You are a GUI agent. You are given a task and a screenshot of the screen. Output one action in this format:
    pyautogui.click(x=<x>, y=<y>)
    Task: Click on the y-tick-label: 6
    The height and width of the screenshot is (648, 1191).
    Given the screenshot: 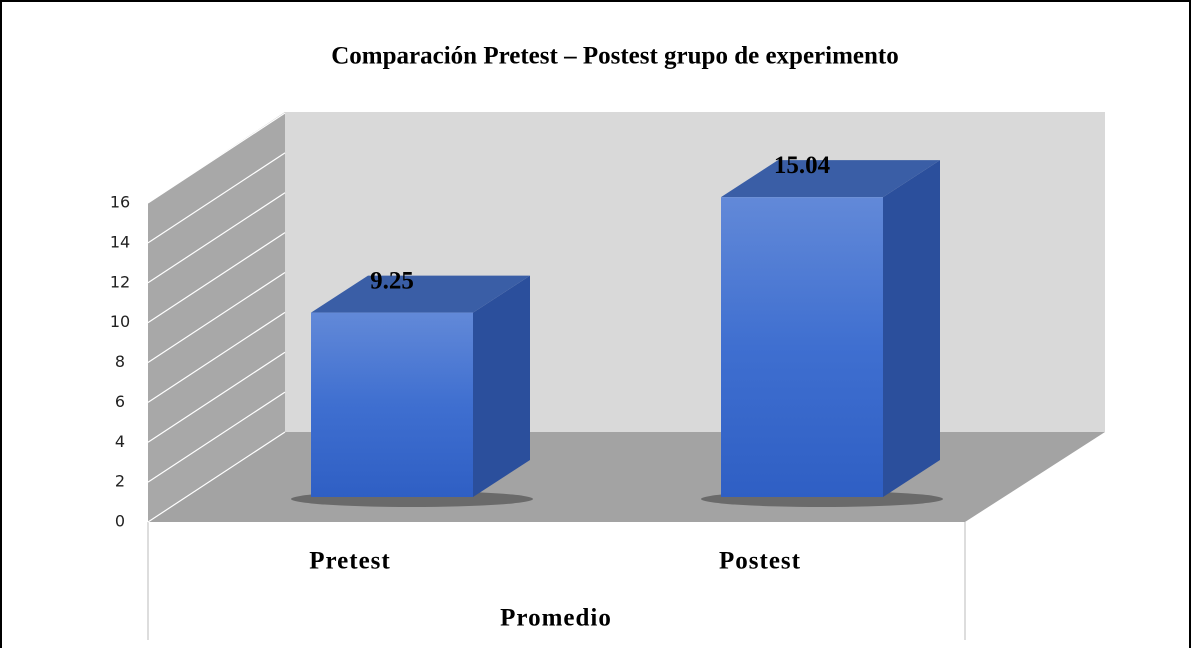 What is the action you would take?
    pyautogui.click(x=120, y=401)
    